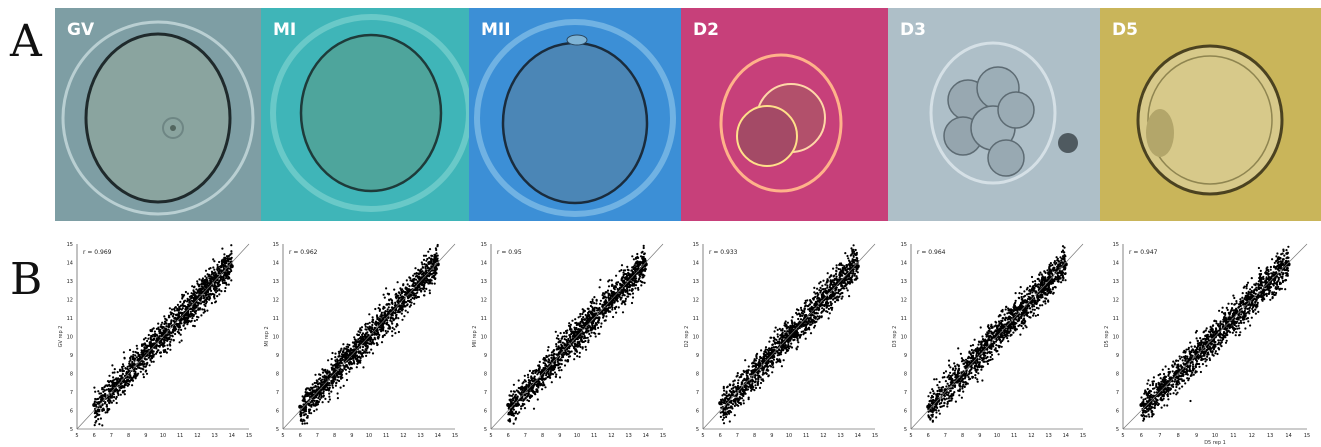  Describe the element at coordinates (369, 334) in the screenshot. I see `point-cloud` at that location.